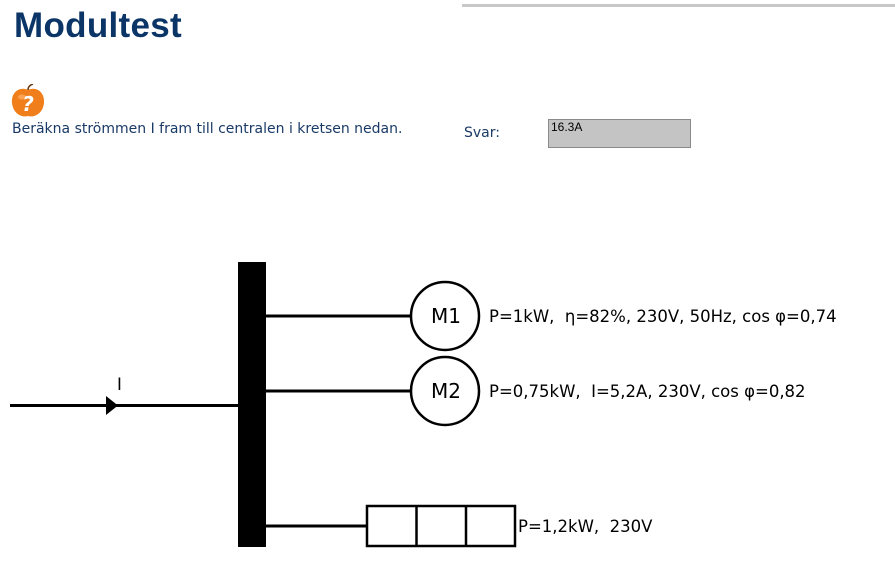  Describe the element at coordinates (585, 526) in the screenshot. I see `load-spec: P=1,2kW, 230V` at that location.